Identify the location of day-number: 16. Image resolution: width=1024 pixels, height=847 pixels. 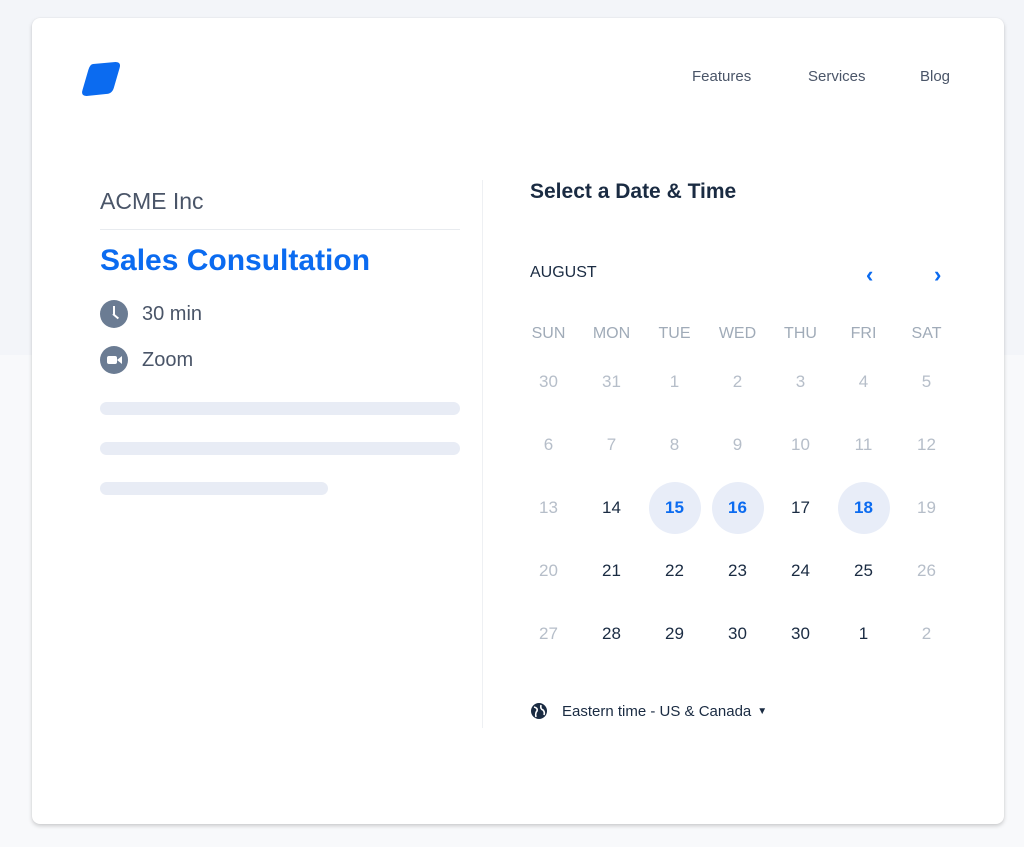
(737, 507).